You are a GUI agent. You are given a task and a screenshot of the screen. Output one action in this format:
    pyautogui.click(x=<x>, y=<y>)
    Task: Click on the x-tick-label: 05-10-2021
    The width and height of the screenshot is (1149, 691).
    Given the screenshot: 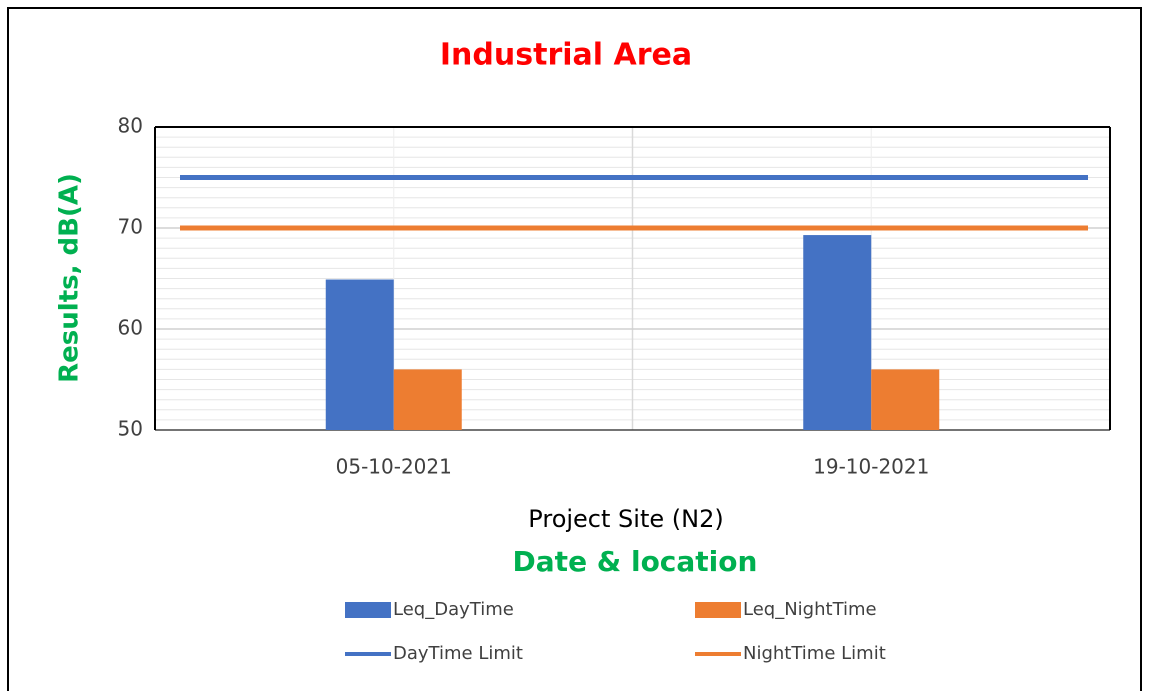 What is the action you would take?
    pyautogui.click(x=394, y=467)
    